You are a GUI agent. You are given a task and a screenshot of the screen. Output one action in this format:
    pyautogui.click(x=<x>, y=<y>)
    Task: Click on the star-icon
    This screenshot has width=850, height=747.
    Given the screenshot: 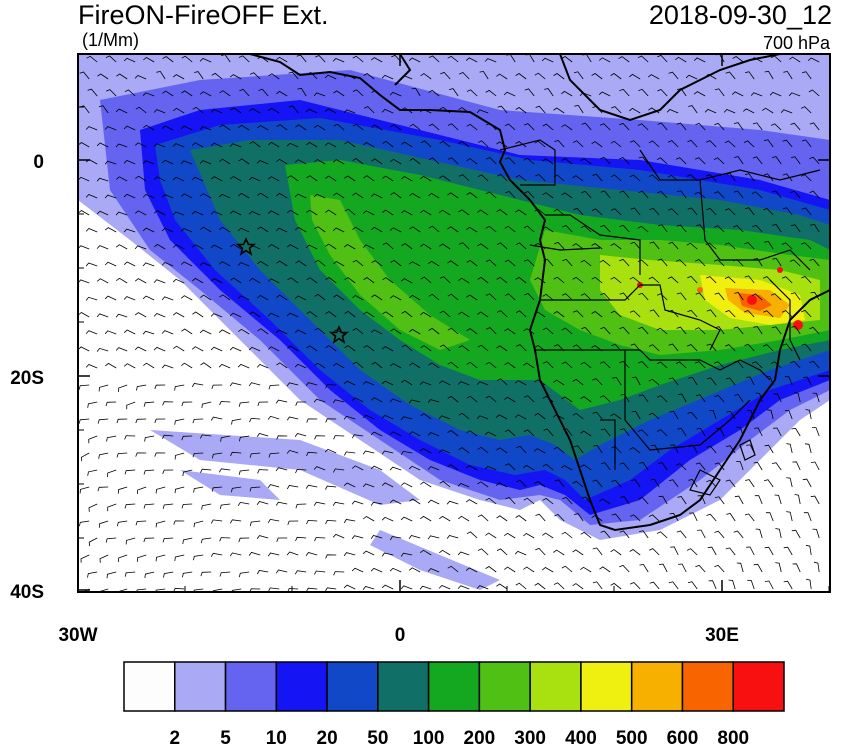 What is the action you would take?
    pyautogui.click(x=246, y=246)
    